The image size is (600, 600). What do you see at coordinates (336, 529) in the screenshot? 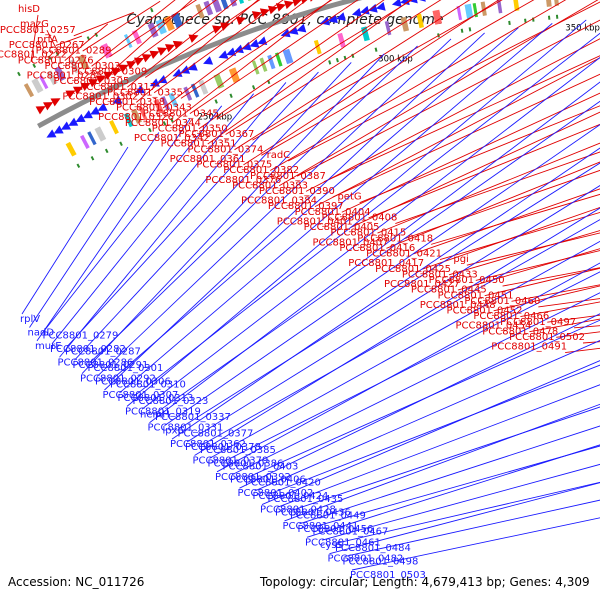
I see `blue-gene-label: PCC8801_0456` at bounding box center [336, 529].